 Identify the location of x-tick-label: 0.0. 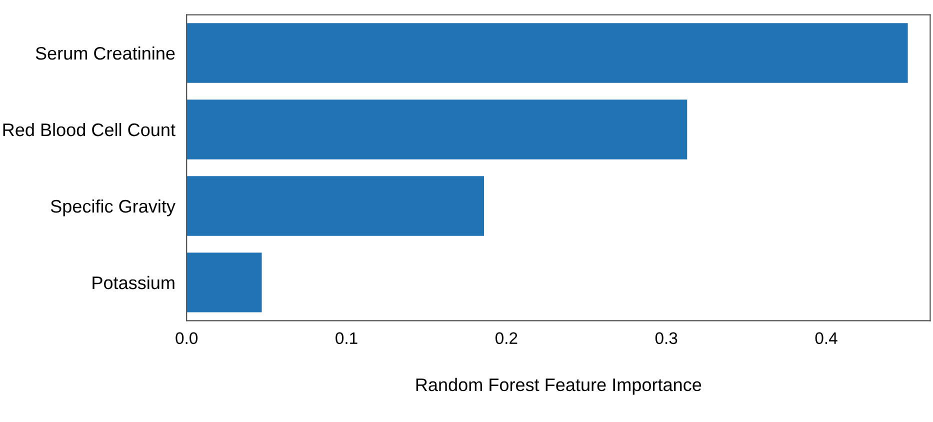
(187, 338).